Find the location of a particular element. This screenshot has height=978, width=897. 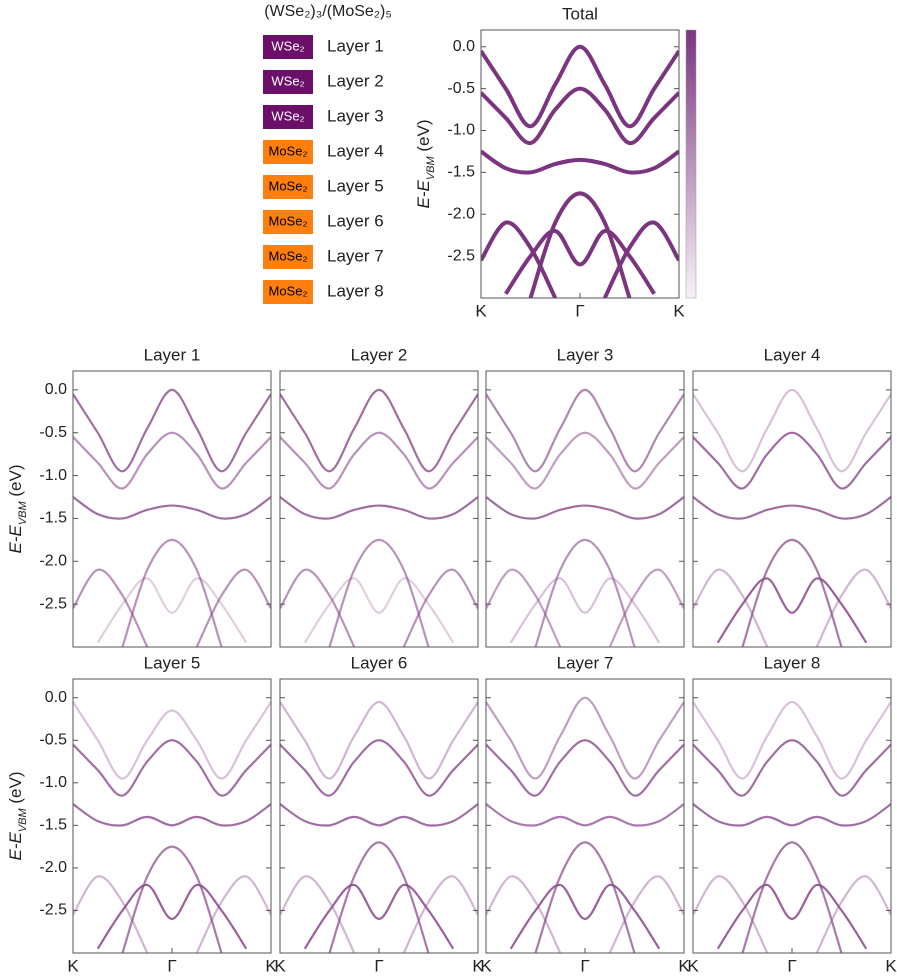

y-tick-label: -1.5 is located at coordinates (53, 518).